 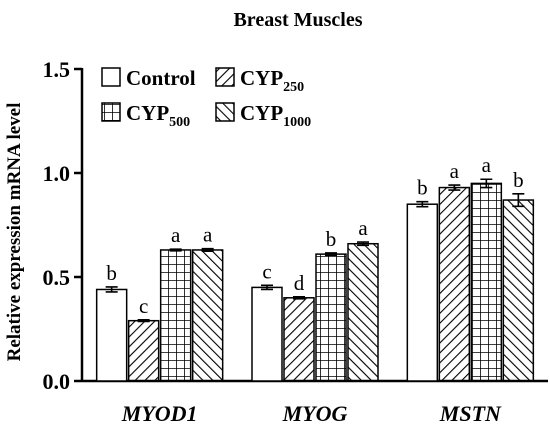 What do you see at coordinates (206, 98) in the screenshot?
I see `legend: Control CYP250 CYP500 CYP1000` at bounding box center [206, 98].